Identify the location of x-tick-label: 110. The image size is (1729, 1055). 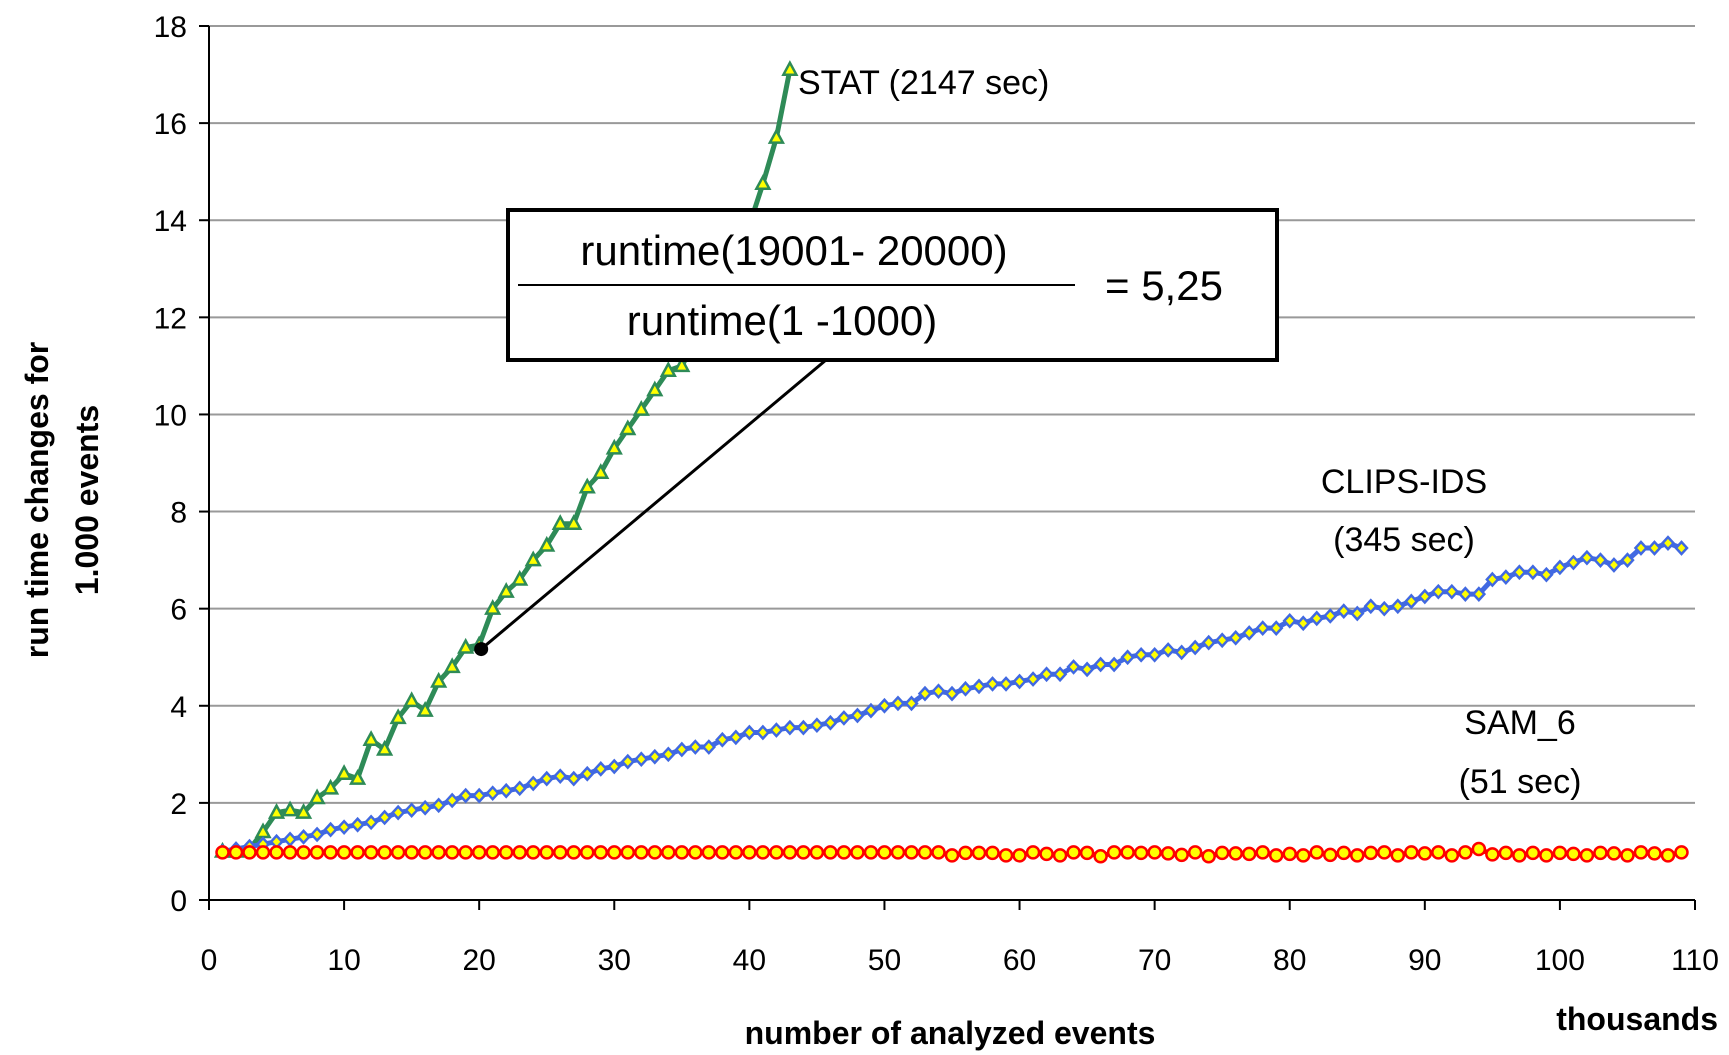
(1695, 960).